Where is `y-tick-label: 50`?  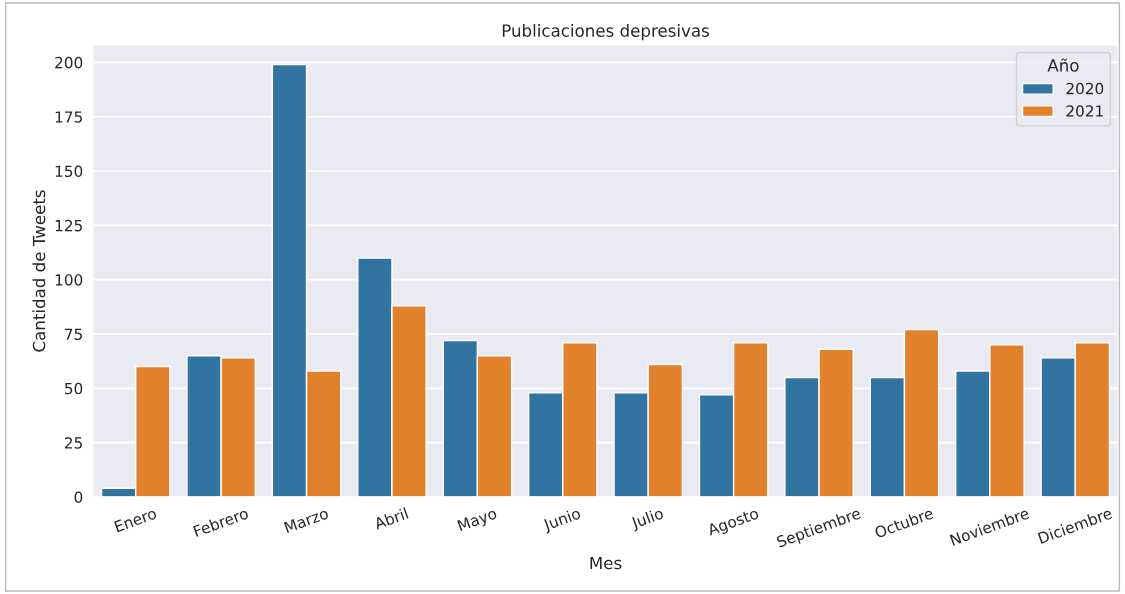 y-tick-label: 50 is located at coordinates (74, 388).